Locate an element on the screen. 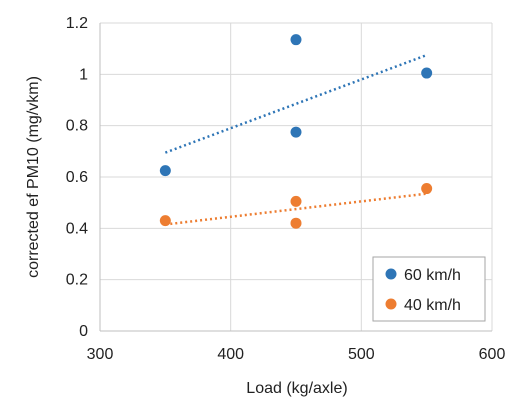 The width and height of the screenshot is (532, 413). x-tick-labels: 300 400 500 600 is located at coordinates (296, 354).